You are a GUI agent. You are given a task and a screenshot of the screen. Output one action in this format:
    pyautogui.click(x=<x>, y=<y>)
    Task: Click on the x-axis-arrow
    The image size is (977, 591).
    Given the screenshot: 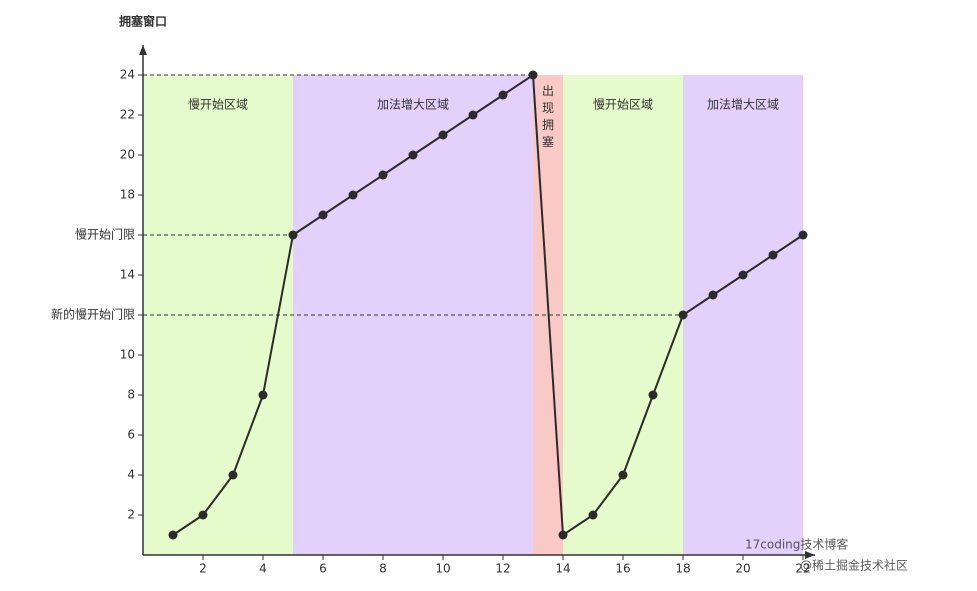 What is the action you would take?
    pyautogui.click(x=810, y=555)
    